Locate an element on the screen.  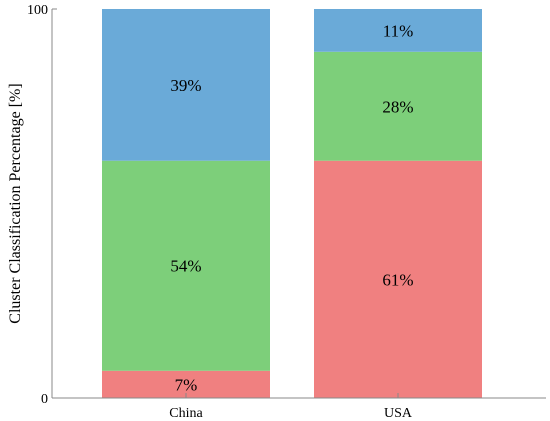
data-label-china-2: 39% is located at coordinates (185, 85).